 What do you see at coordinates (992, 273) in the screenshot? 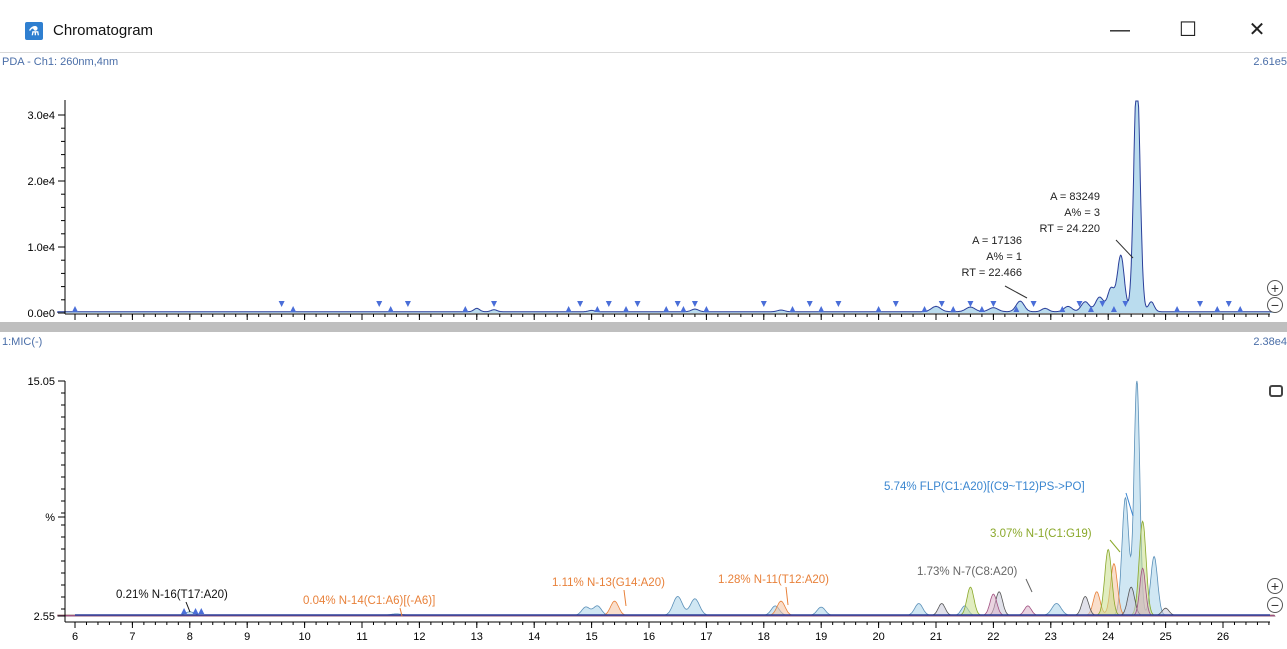
I see `peak-annotation-text: RT = 22.466` at bounding box center [992, 273].